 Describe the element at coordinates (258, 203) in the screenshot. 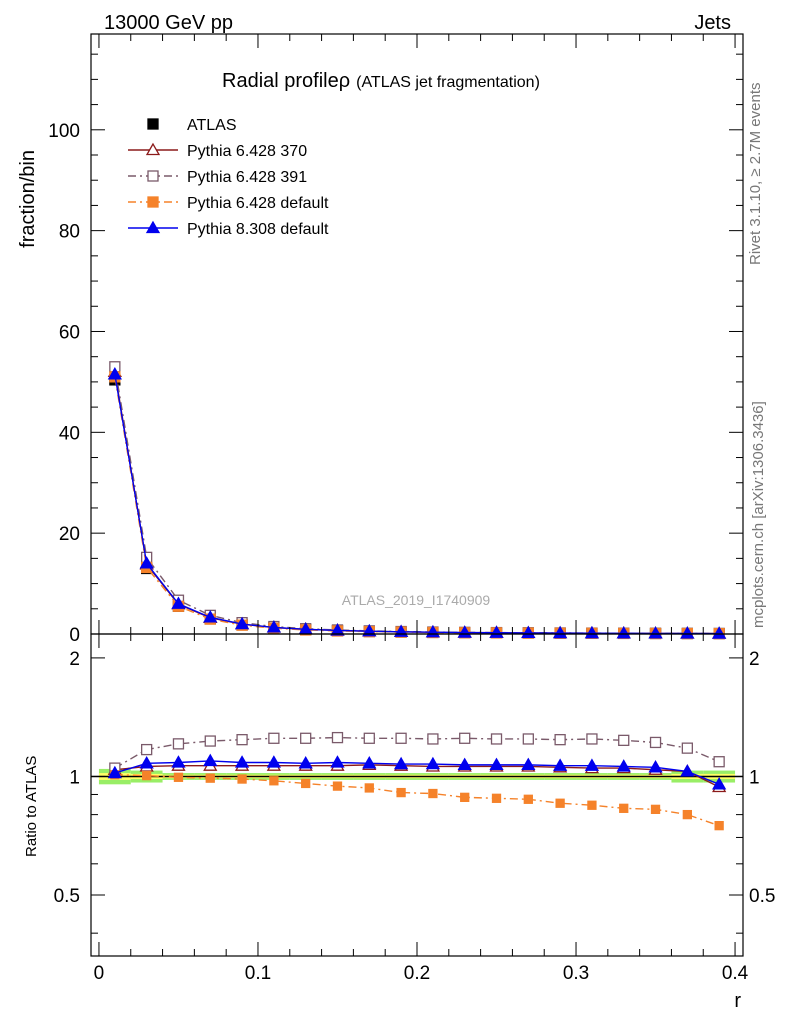

I see `legend-label-3: Pythia 6.428 default` at that location.